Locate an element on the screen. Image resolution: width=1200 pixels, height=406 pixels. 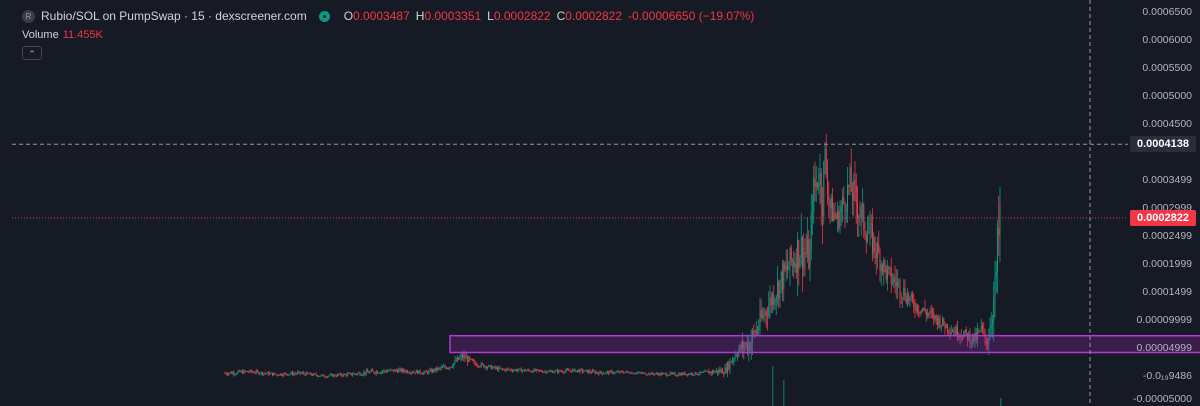
status-dot-icon is located at coordinates (324, 16).